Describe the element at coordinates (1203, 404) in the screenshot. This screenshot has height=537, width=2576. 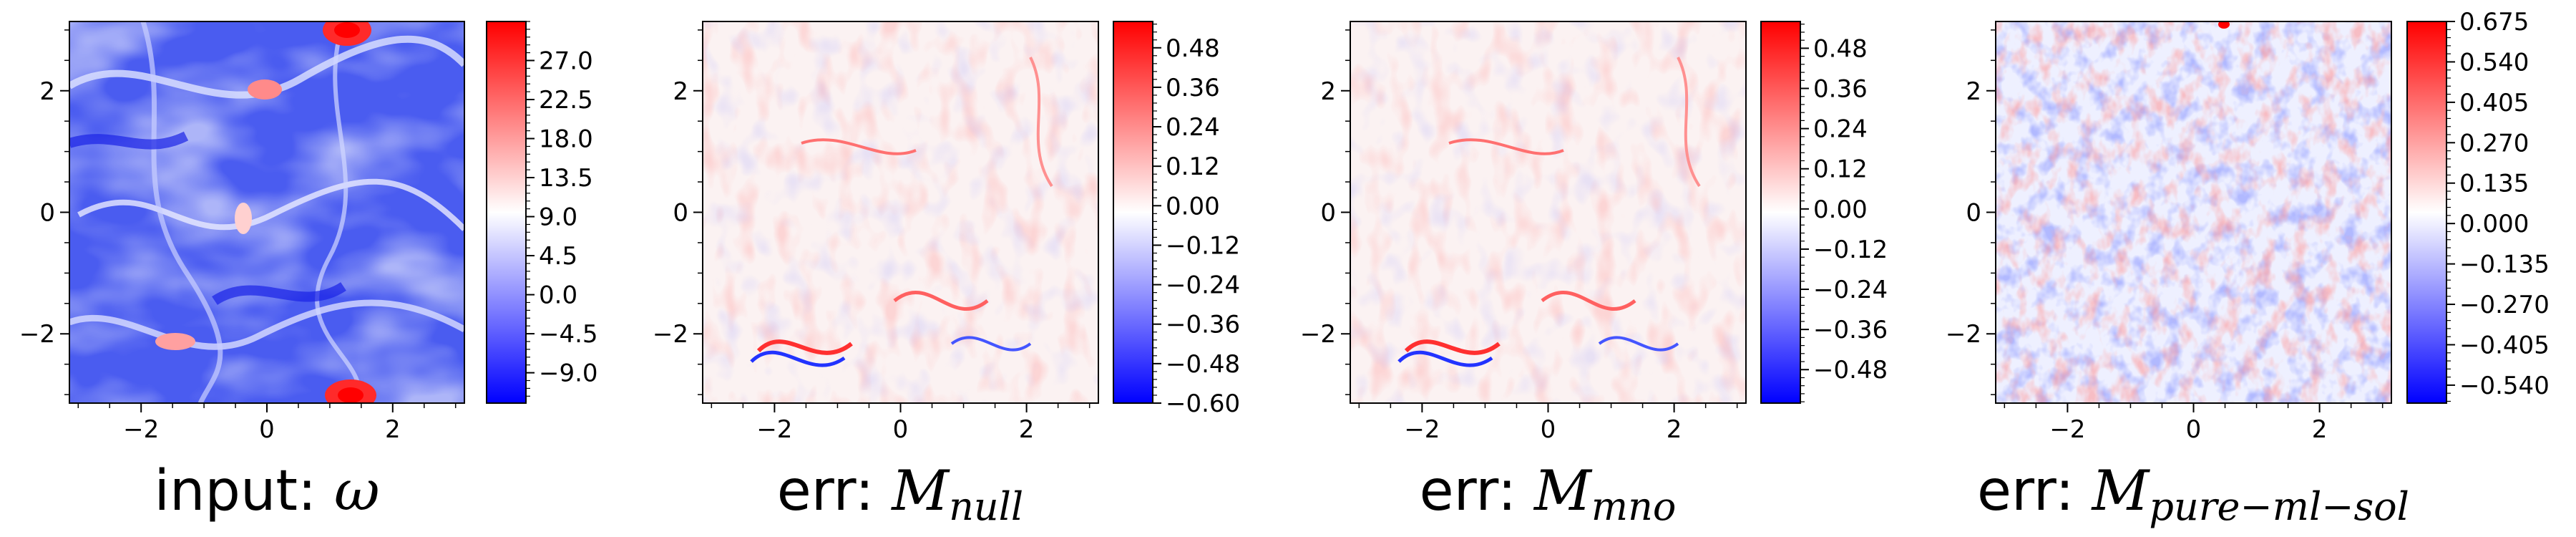
I see `colorbar-tick-label: −0.60` at that location.